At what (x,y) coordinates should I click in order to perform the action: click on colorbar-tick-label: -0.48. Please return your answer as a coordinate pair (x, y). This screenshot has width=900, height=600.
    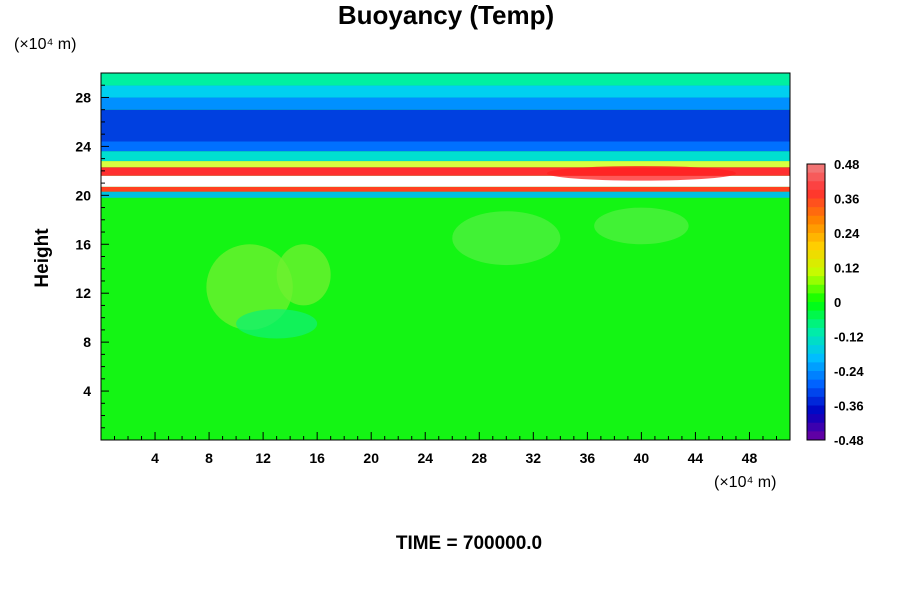
    Looking at the image, I should click on (849, 440).